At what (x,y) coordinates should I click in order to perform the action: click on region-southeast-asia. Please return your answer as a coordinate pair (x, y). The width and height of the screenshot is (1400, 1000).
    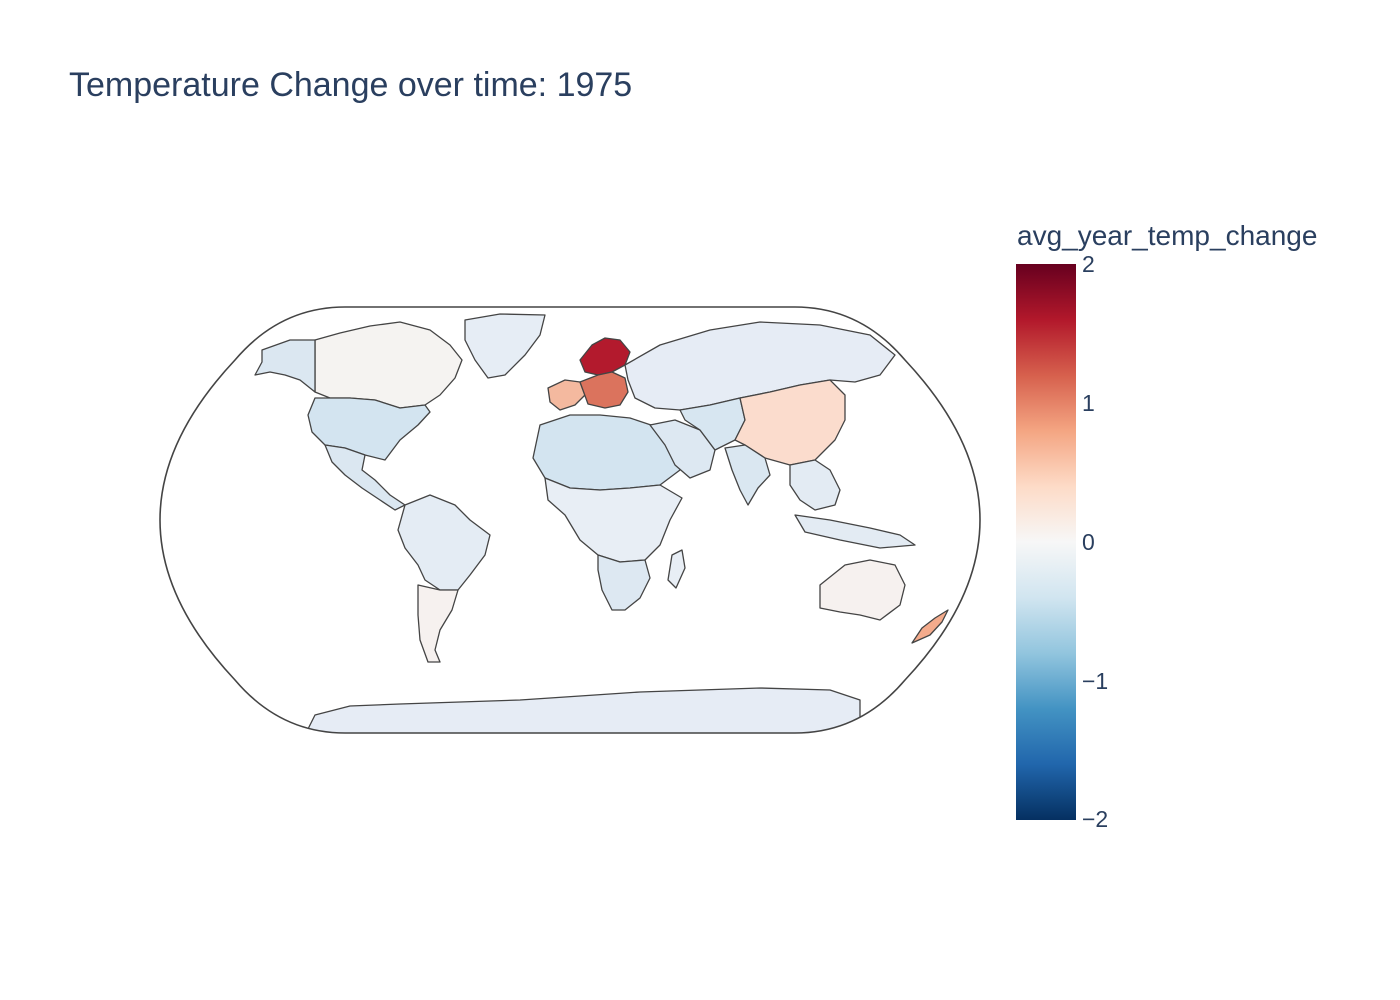
    Looking at the image, I should click on (815, 485).